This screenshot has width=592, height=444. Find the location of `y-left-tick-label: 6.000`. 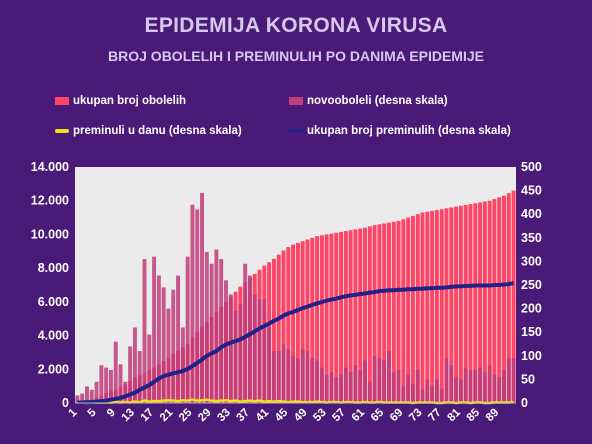

y-left-tick-label: 6.000 is located at coordinates (53, 302).